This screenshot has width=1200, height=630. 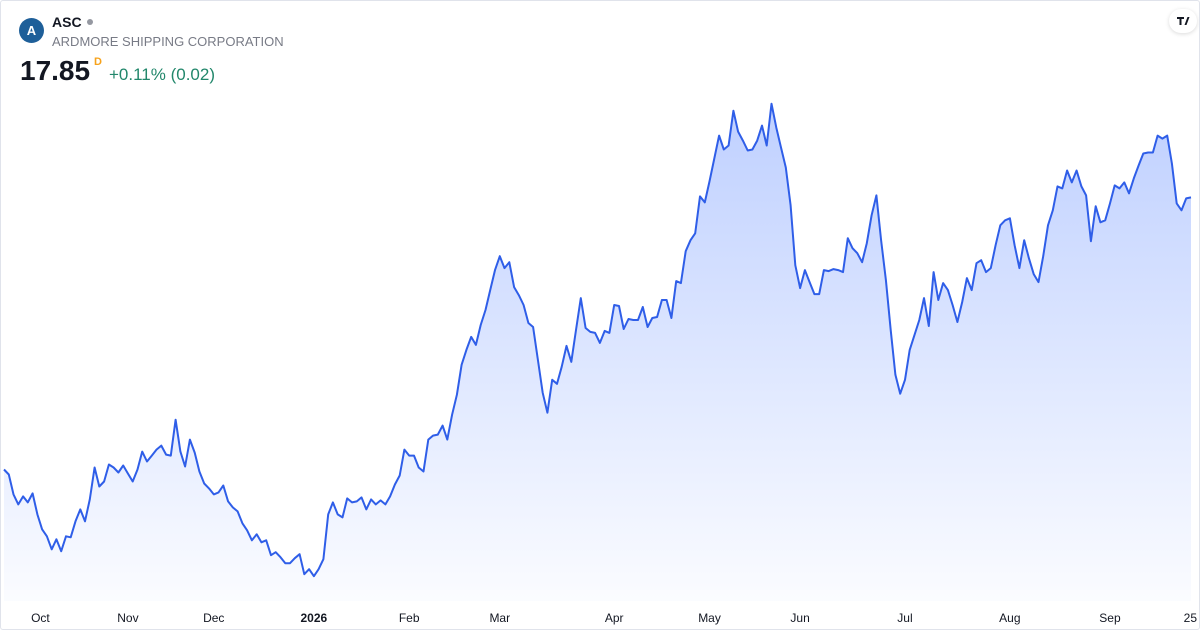 I want to click on x-tick-label: May, so click(x=709, y=618).